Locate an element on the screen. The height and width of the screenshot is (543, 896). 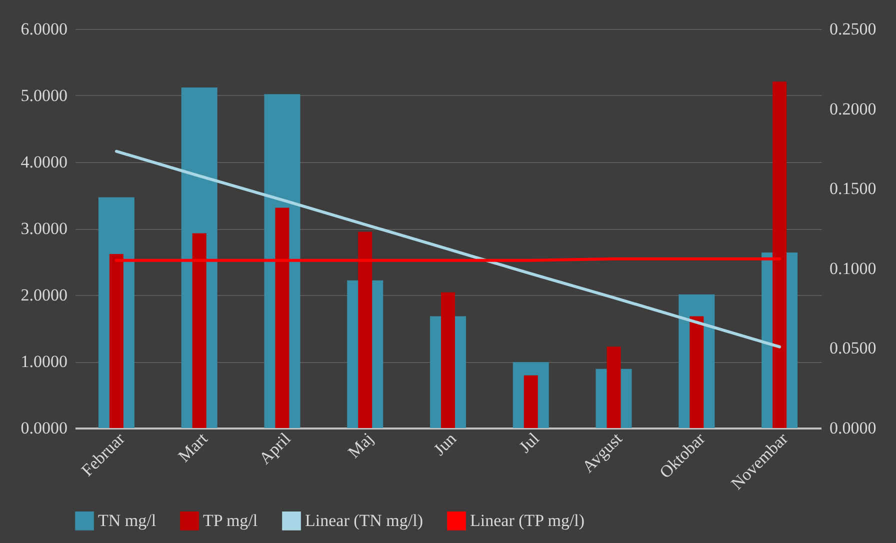
y-tick-label: 3.0000 is located at coordinates (44, 228).